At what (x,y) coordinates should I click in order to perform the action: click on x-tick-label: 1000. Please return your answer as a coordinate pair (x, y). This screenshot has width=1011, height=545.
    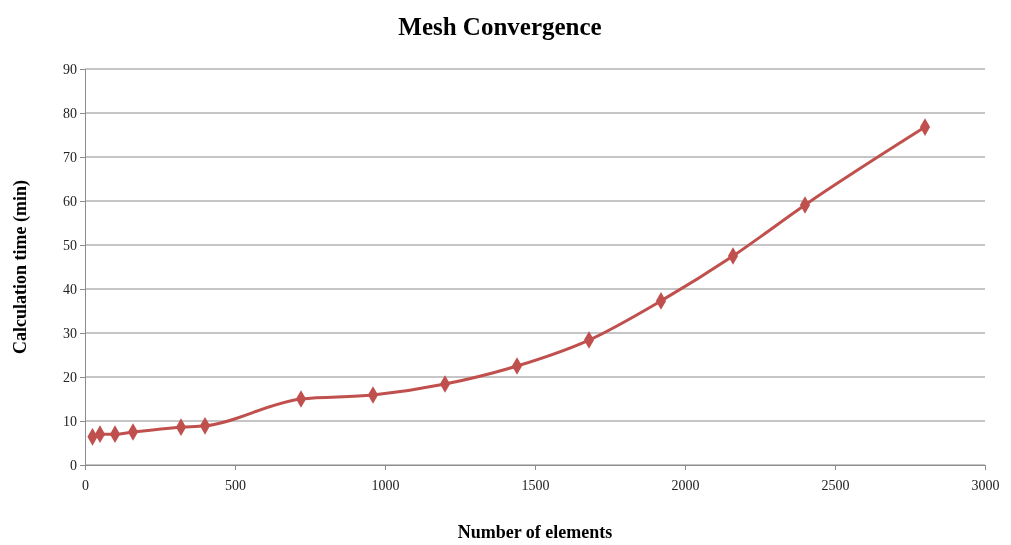
    Looking at the image, I should click on (385, 485).